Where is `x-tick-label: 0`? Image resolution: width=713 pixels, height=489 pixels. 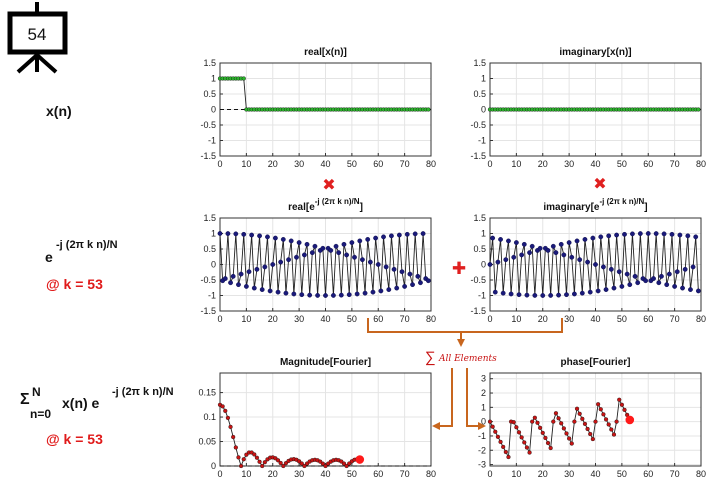
x-tick-label: 0 is located at coordinates (489, 164).